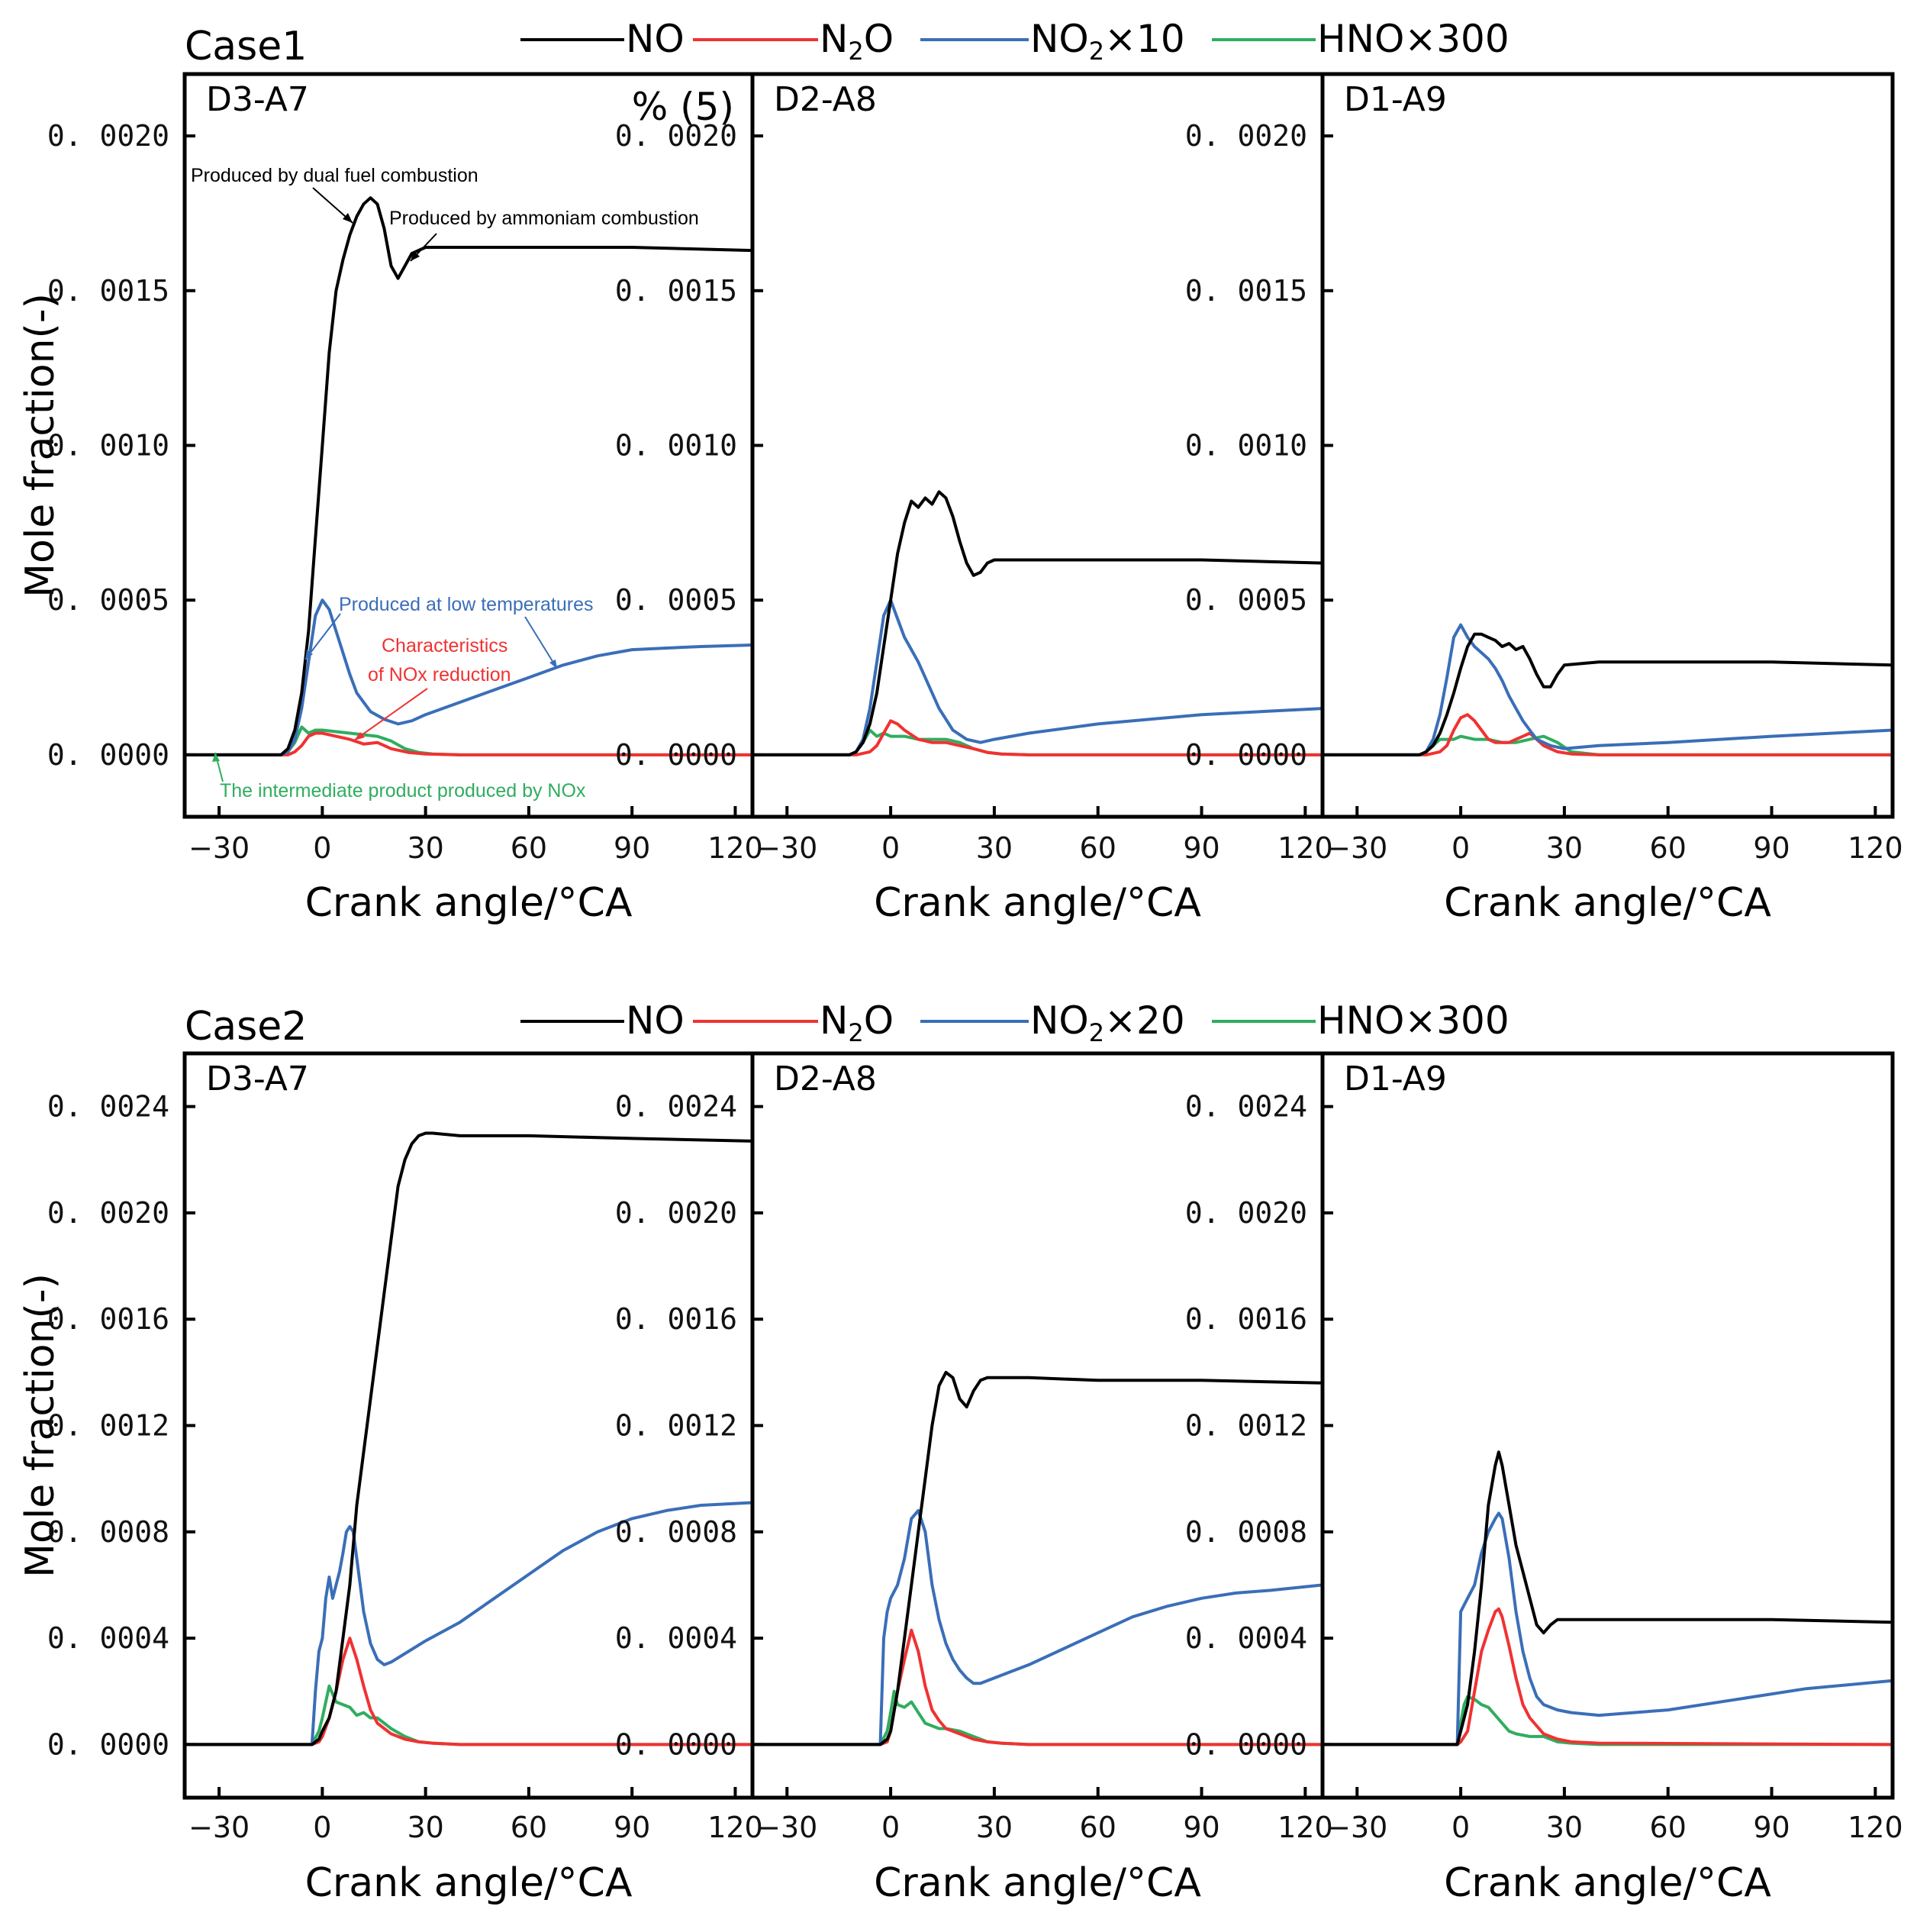 The image size is (1917, 1932). I want to click on y-tick-label: 0. 0004, so click(1246, 1638).